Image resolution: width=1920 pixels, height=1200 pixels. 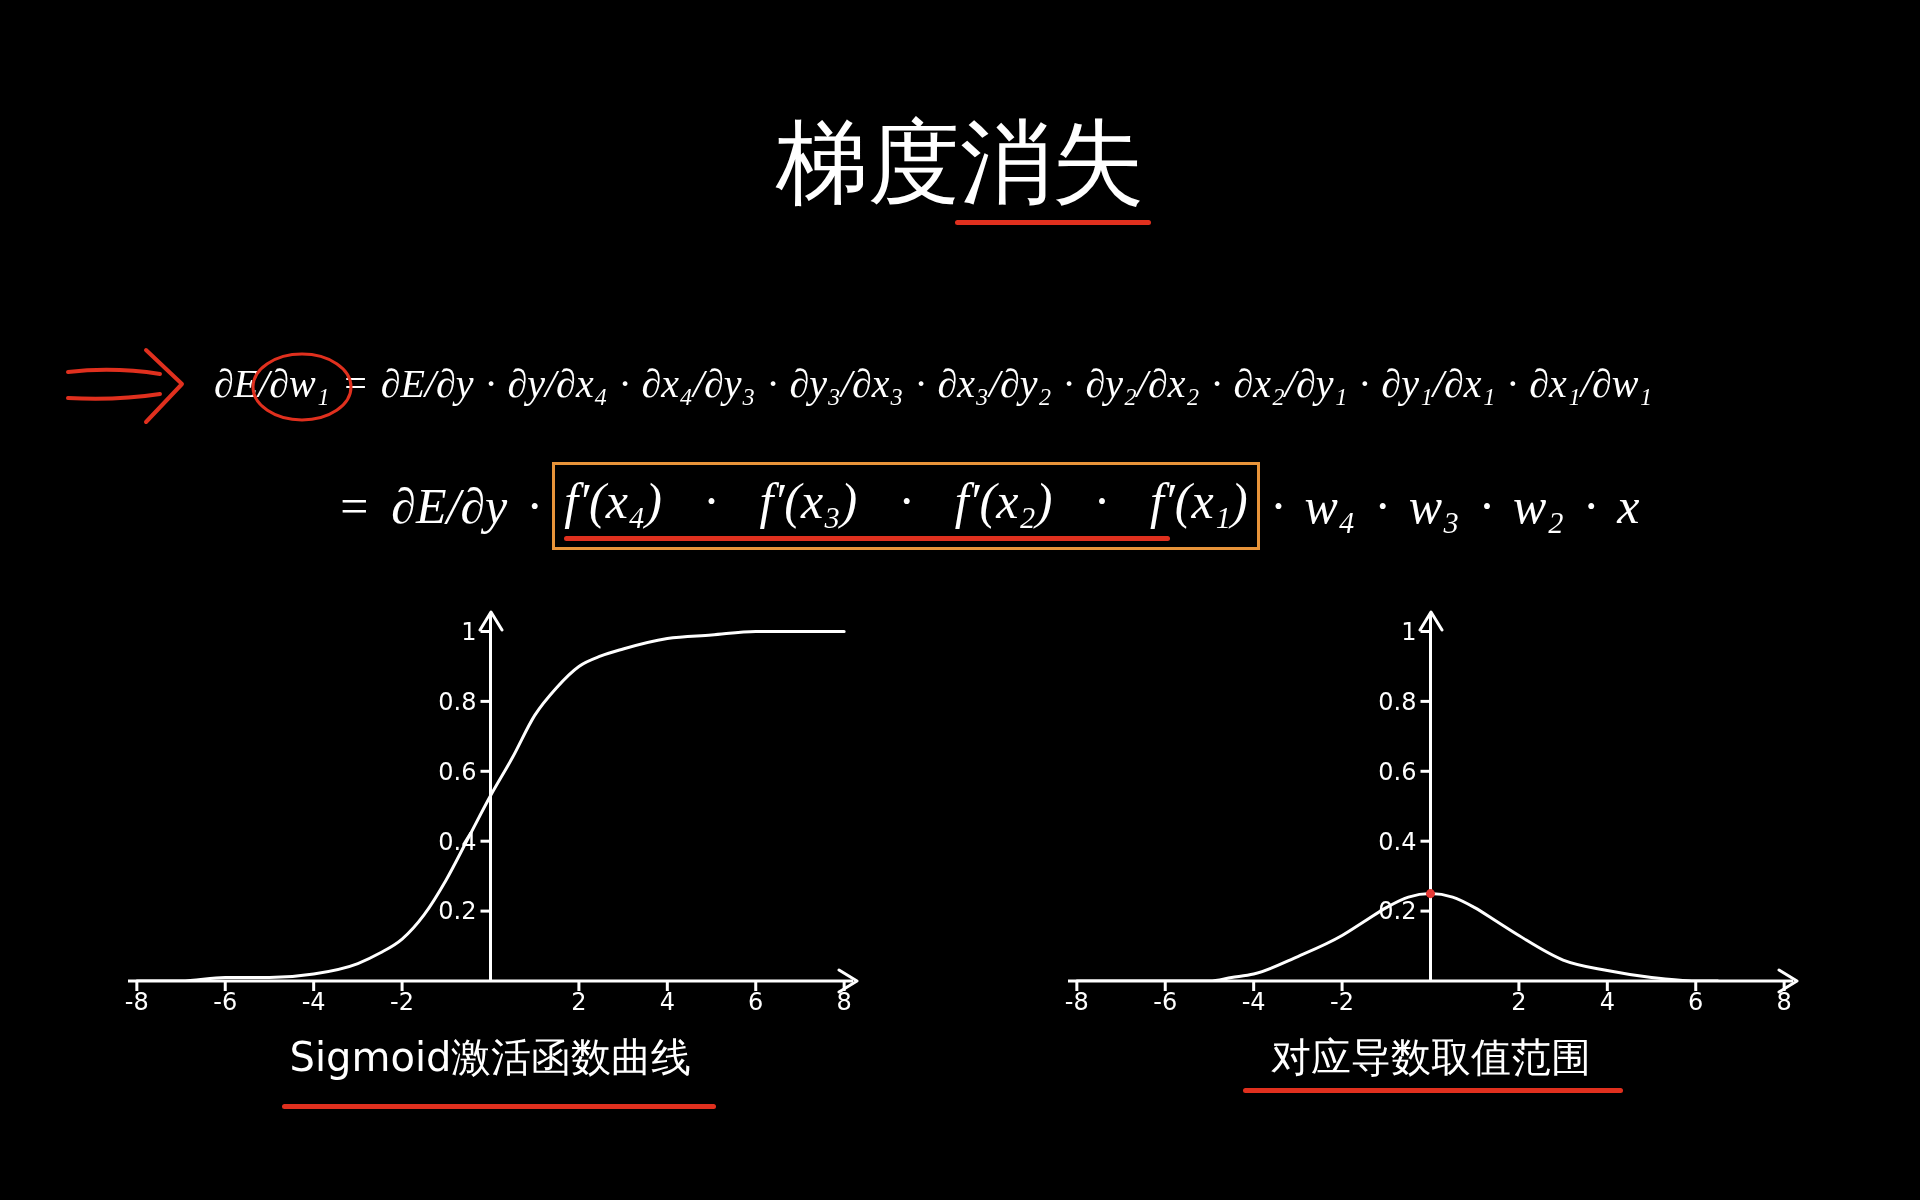 I want to click on y-tick-label: 0.4, so click(x=1397, y=841).